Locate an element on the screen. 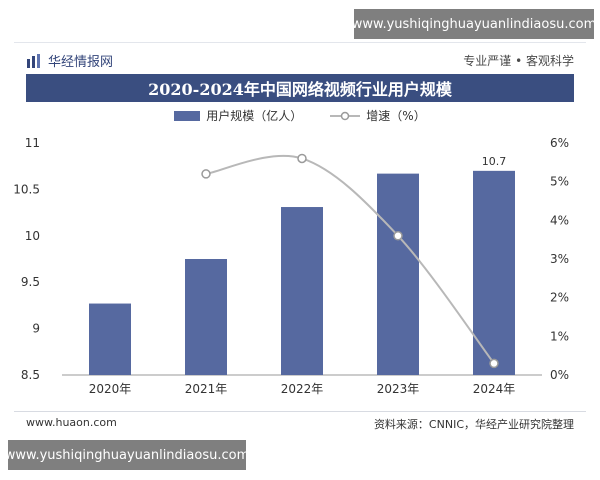 The image size is (600, 480). brand: 华经情报网 is located at coordinates (69, 60).